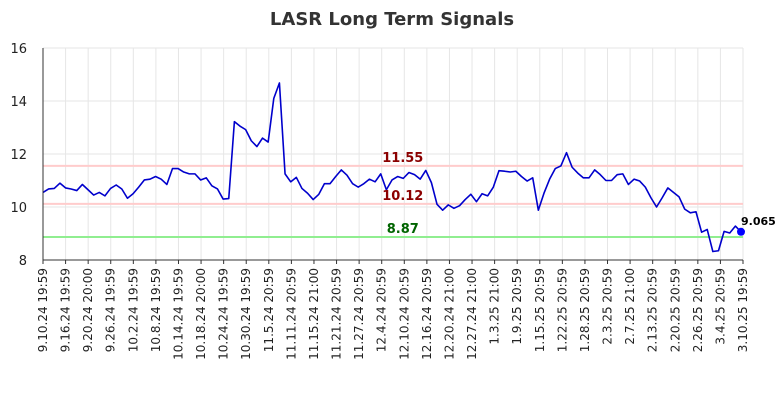 This screenshot has height=400, width=784. I want to click on x-tick-label: 1.28.25 20:59, so click(585, 310).